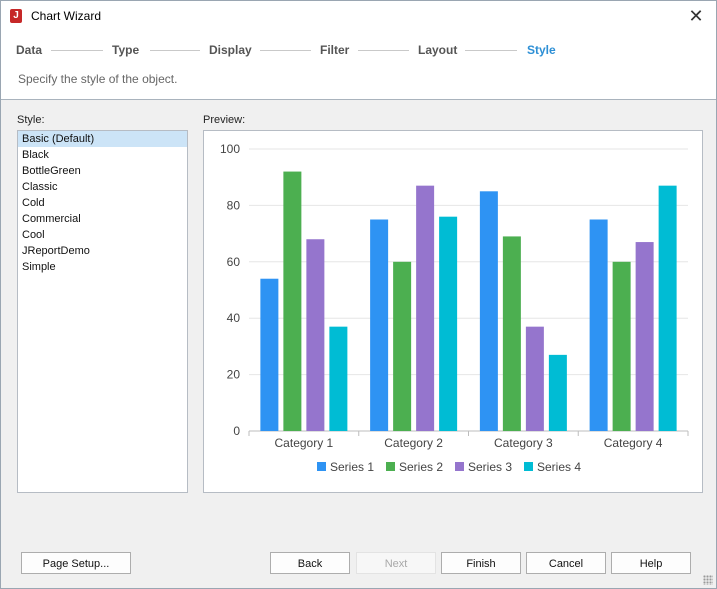  What do you see at coordinates (56, 251) in the screenshot?
I see `style-list-item: JReportDemo` at bounding box center [56, 251].